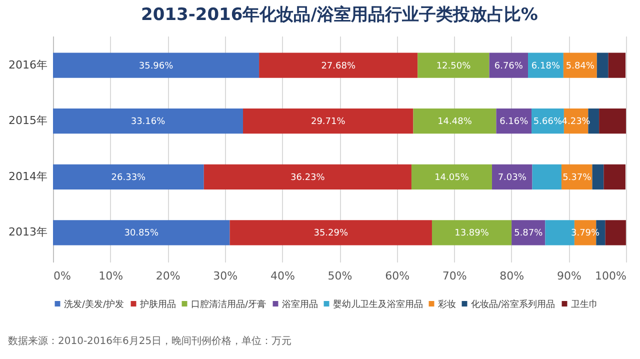  What do you see at coordinates (225, 276) in the screenshot?
I see `x-tick-label: 30%` at bounding box center [225, 276].